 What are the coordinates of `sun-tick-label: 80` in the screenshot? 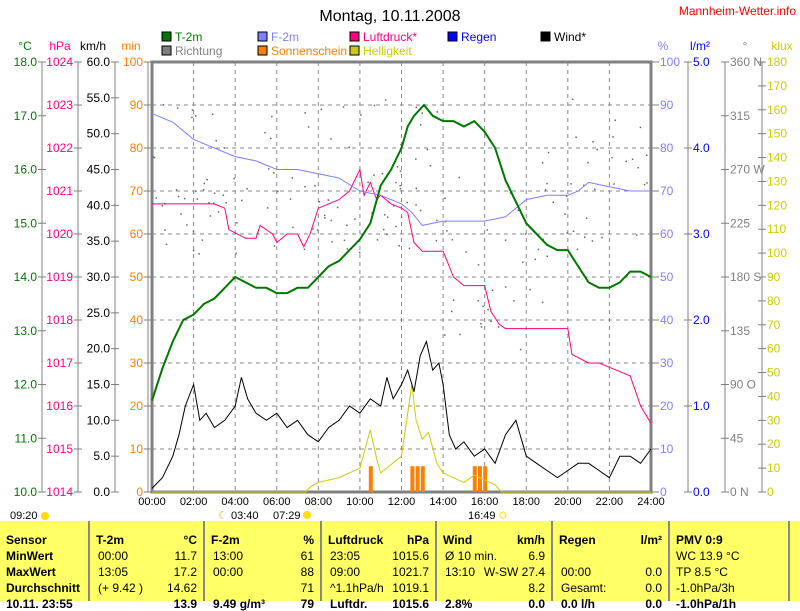 It's located at (137, 148).